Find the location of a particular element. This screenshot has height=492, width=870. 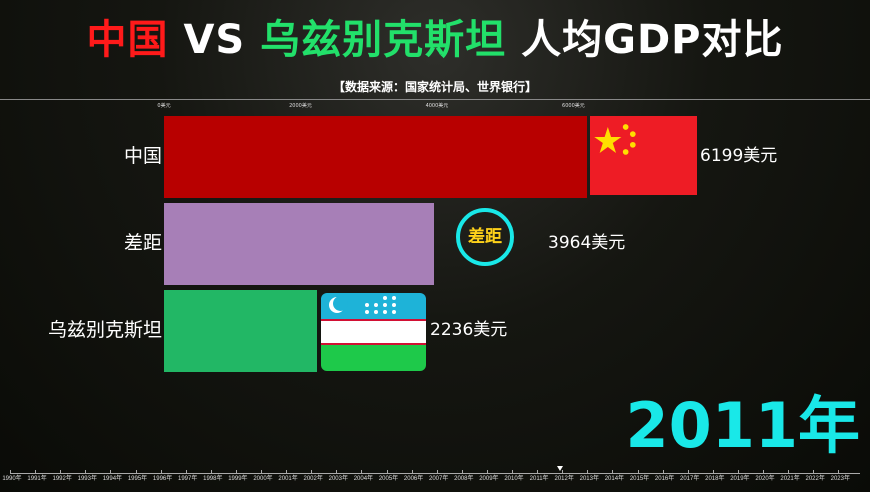

x-tick-label: 6000美元 is located at coordinates (573, 106).